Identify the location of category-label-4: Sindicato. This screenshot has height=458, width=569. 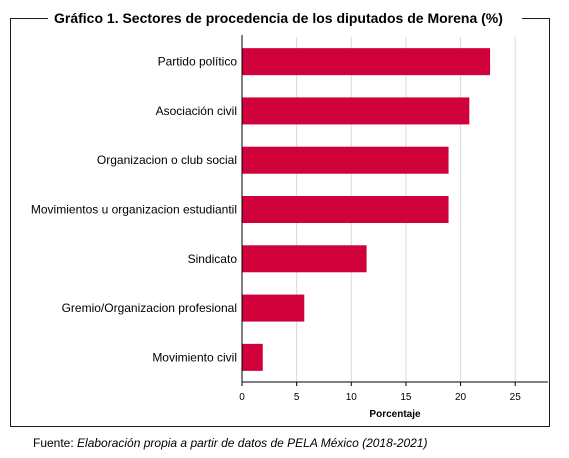
(213, 259).